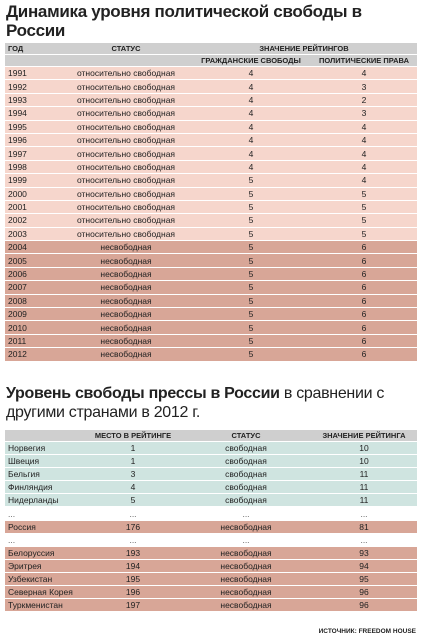 Image resolution: width=422 pixels, height=640 pixels. I want to click on row: 2012 несвободная 5 6, so click(211, 354).